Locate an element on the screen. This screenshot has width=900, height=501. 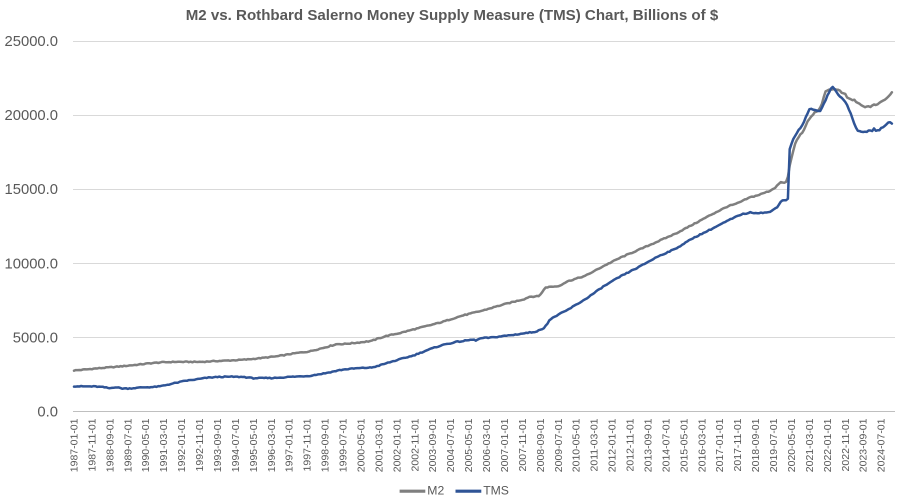
svg-text: 2023-09-01 is located at coordinates (864, 445).